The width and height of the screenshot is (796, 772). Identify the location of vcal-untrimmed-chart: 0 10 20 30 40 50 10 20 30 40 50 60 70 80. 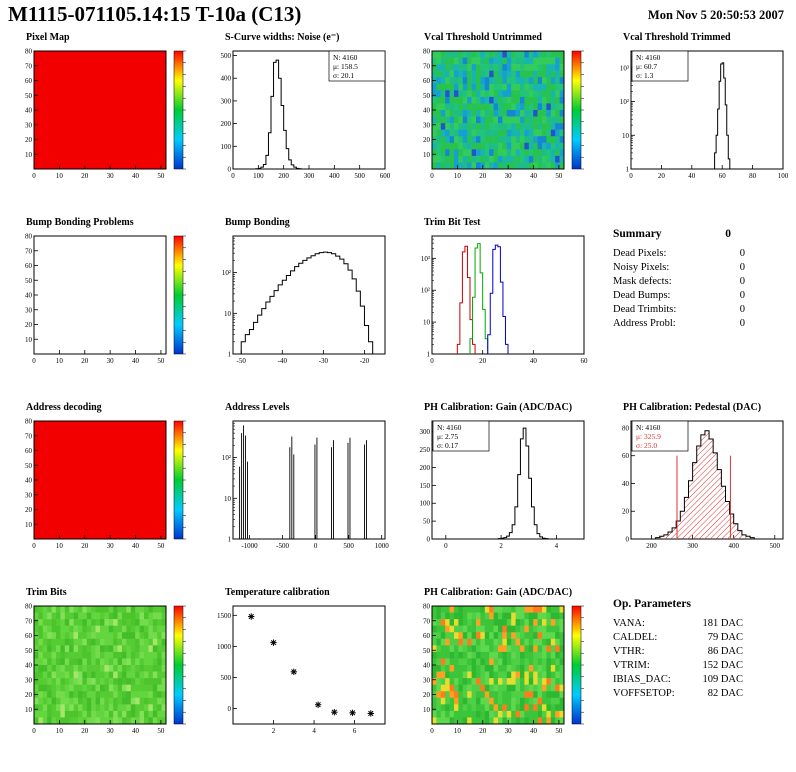
(503, 114).